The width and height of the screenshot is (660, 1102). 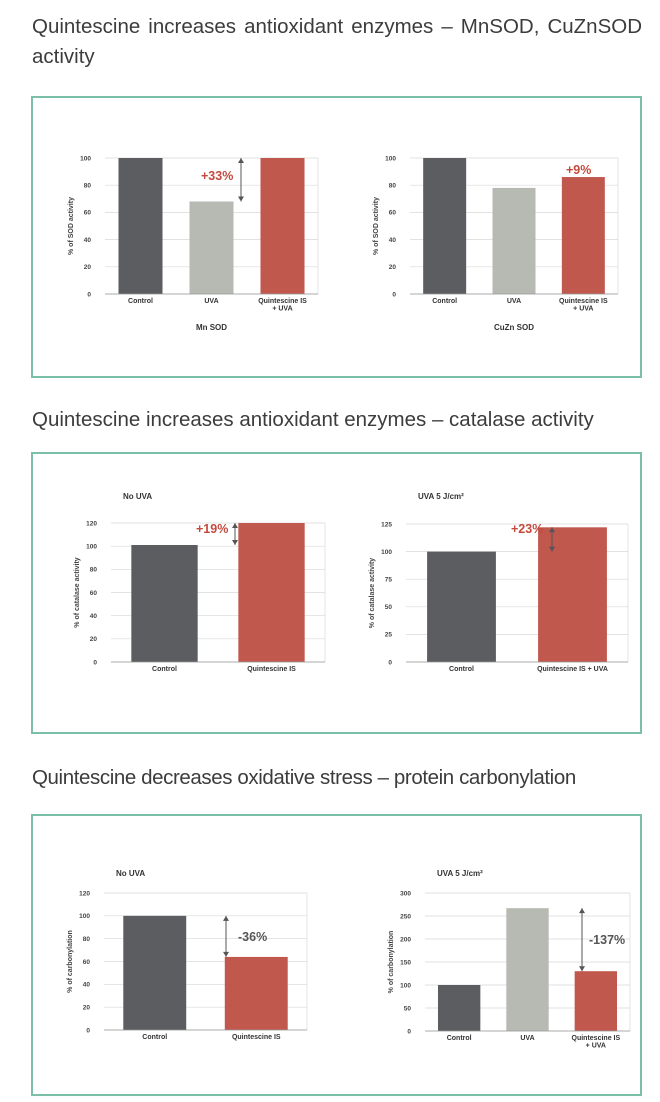 I want to click on y-tick-label: 300, so click(x=405, y=893).